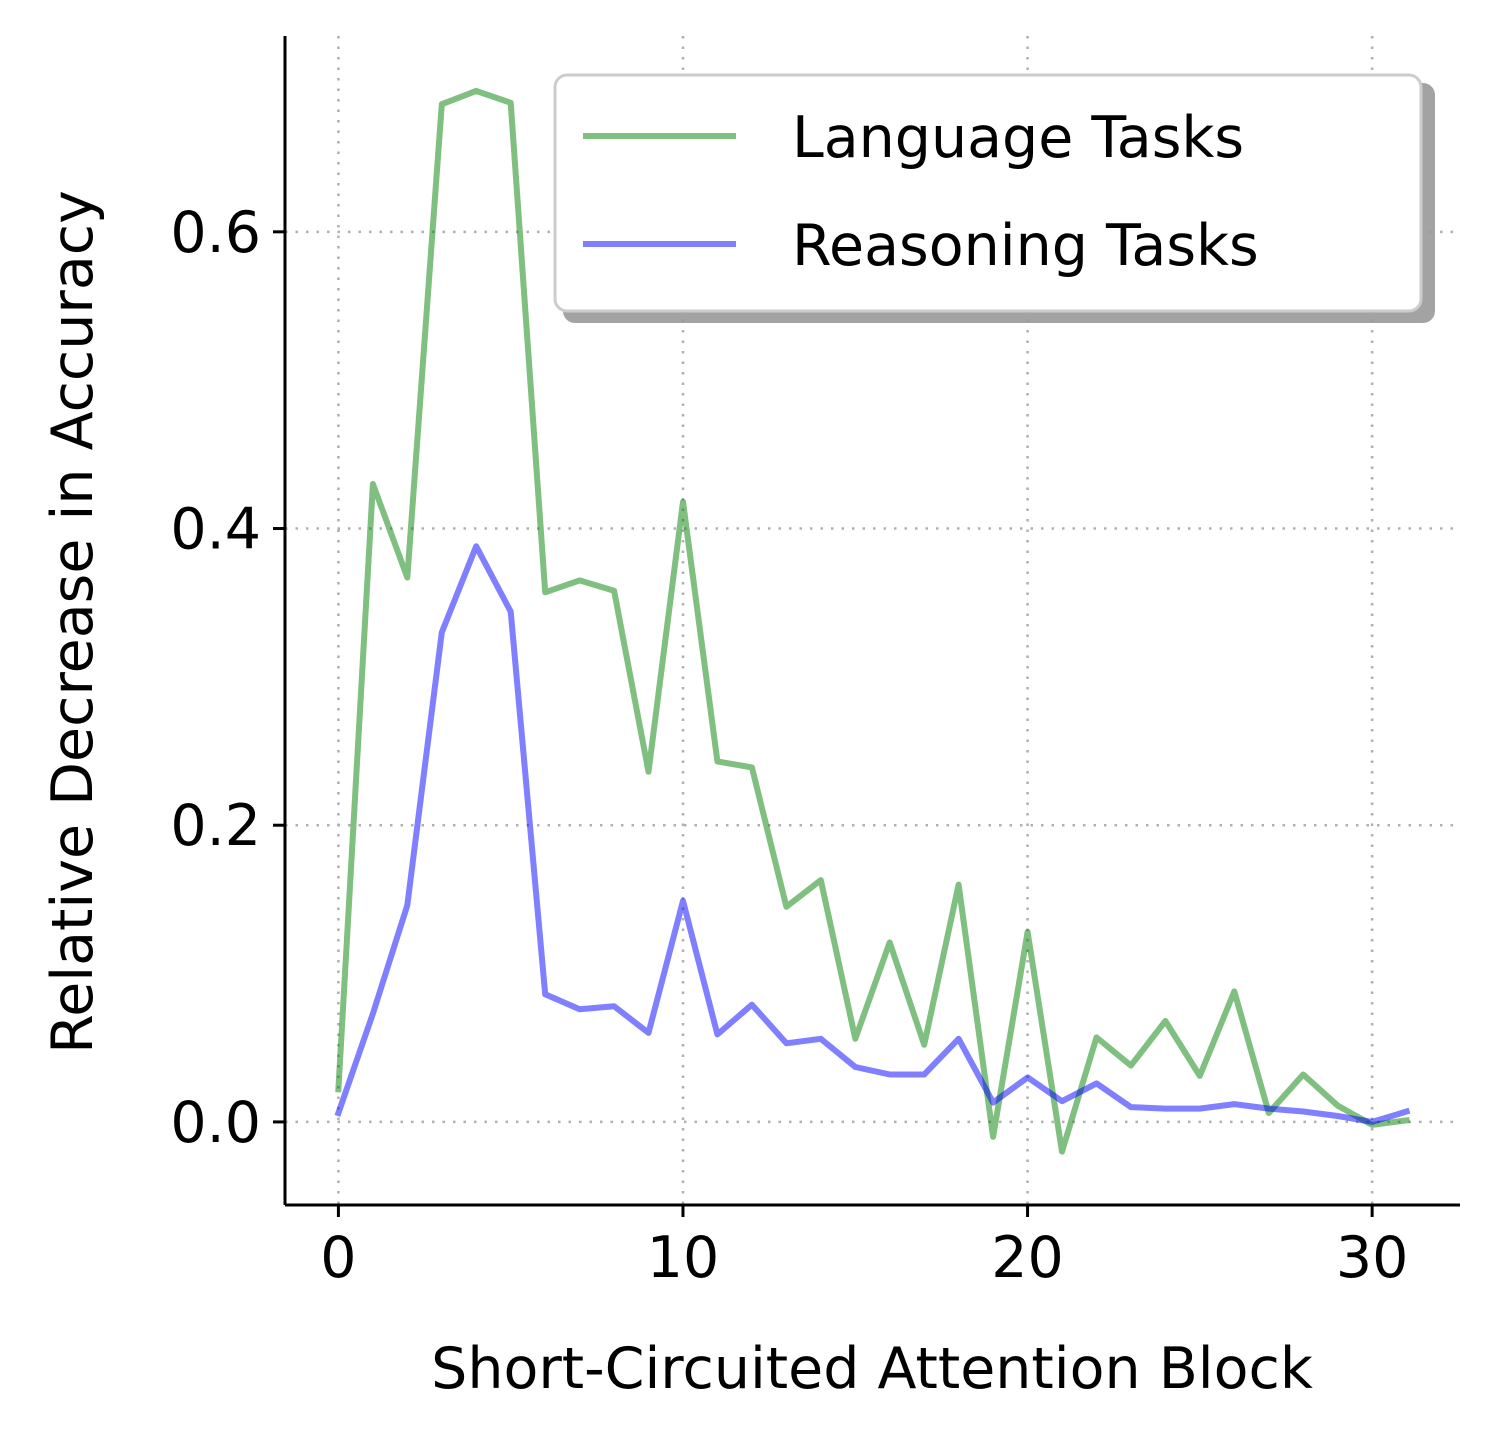 This screenshot has height=1443, width=1497. I want to click on legend-label: Reasoning Tasks, so click(1025, 246).